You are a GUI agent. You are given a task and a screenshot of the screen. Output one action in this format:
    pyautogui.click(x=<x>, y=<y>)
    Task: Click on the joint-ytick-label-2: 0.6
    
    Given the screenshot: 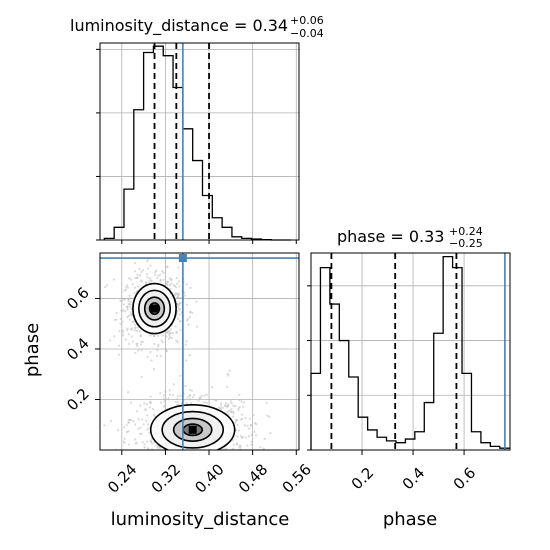 What is the action you would take?
    pyautogui.click(x=78, y=299)
    